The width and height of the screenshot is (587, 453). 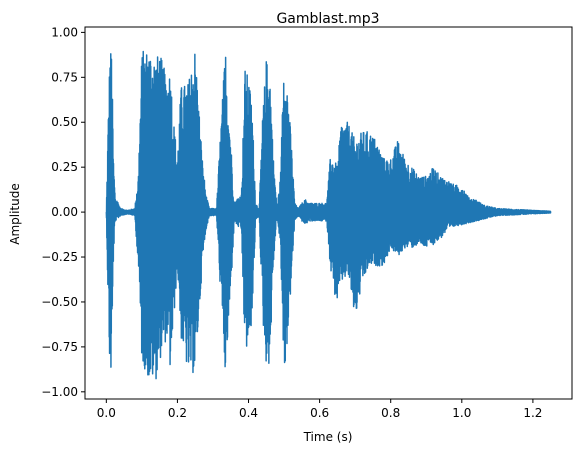 I want to click on x-axis-label: Time (s), so click(x=328, y=437).